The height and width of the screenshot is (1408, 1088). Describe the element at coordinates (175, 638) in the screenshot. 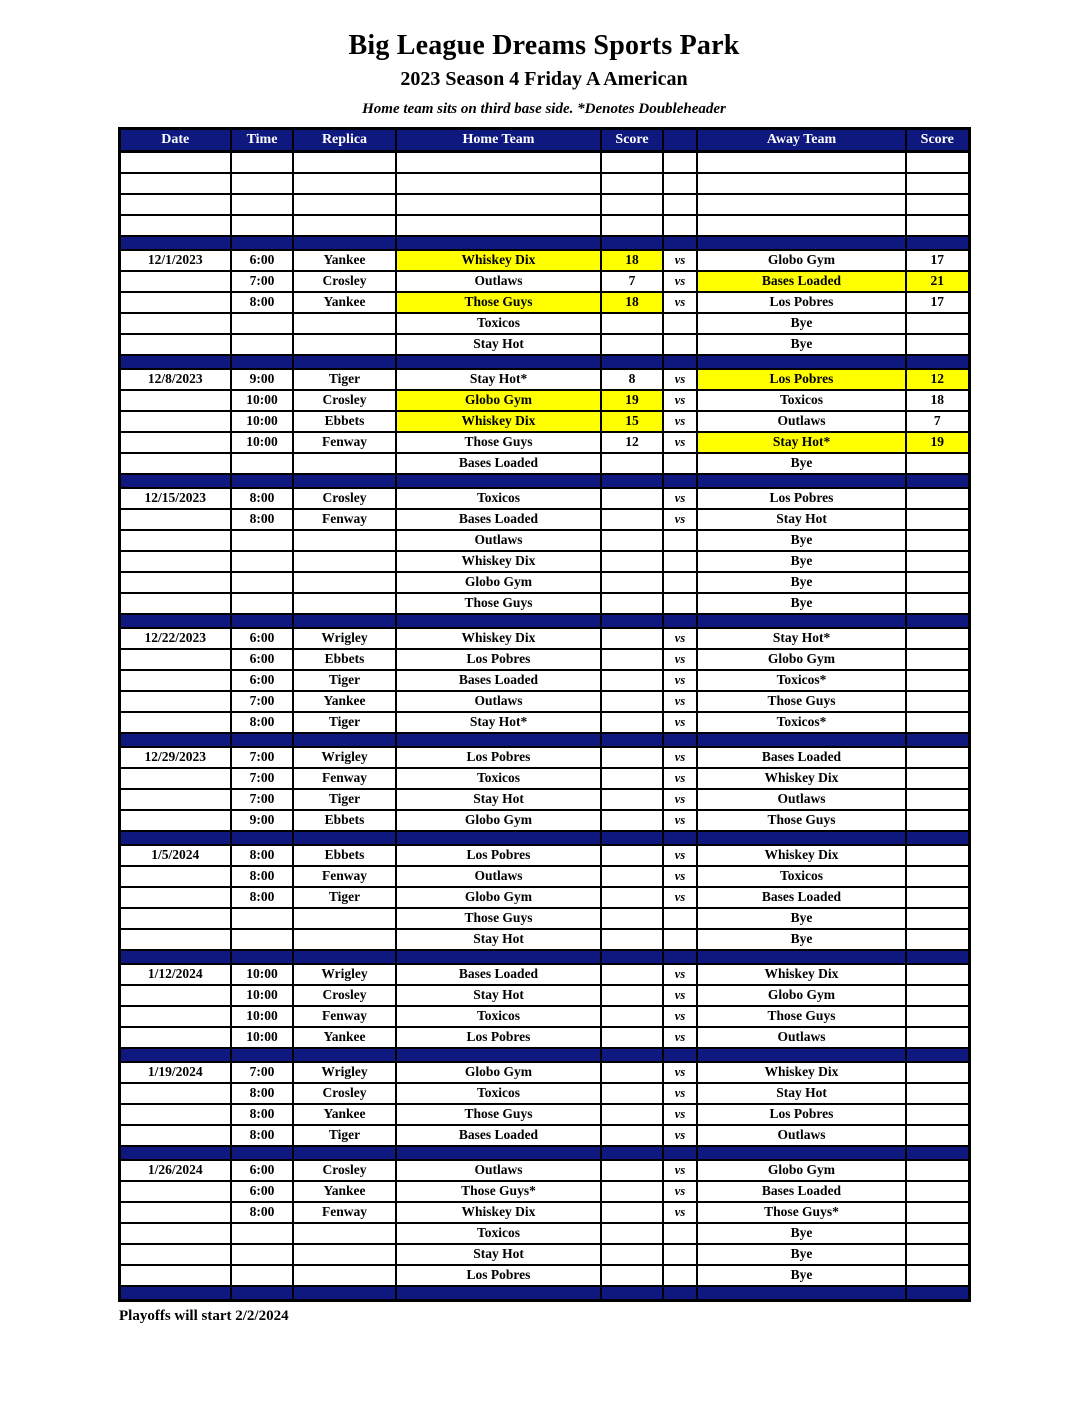

I see `cell-date: 12/22/2023` at that location.